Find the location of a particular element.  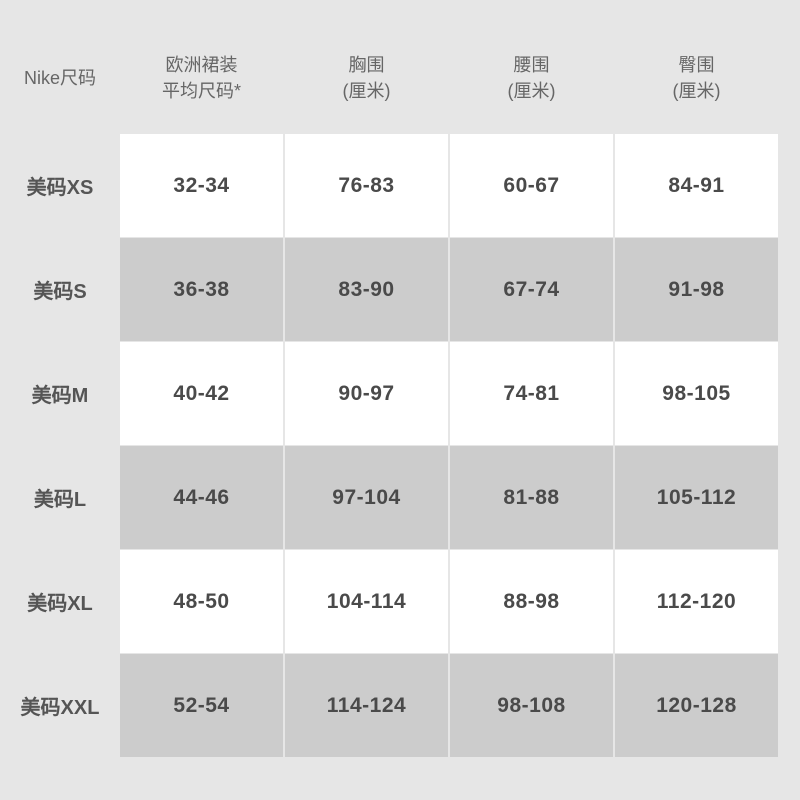

size-cell: 98-108 is located at coordinates (531, 705).